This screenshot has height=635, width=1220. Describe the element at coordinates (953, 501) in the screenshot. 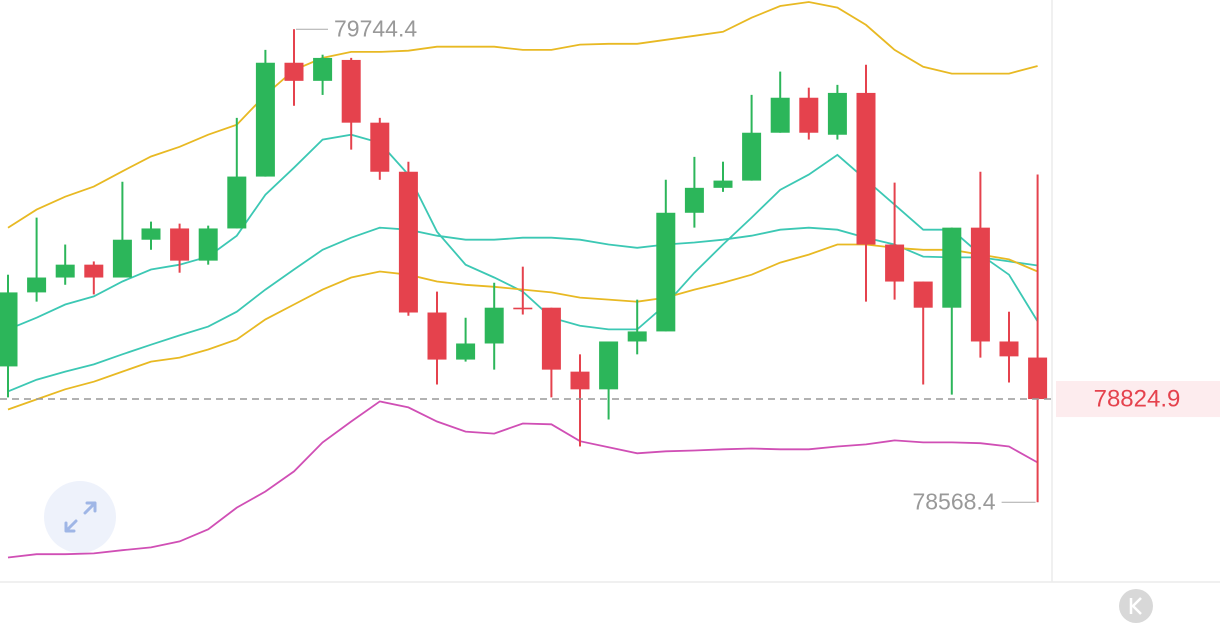

I see `low-label: 78568.4` at that location.